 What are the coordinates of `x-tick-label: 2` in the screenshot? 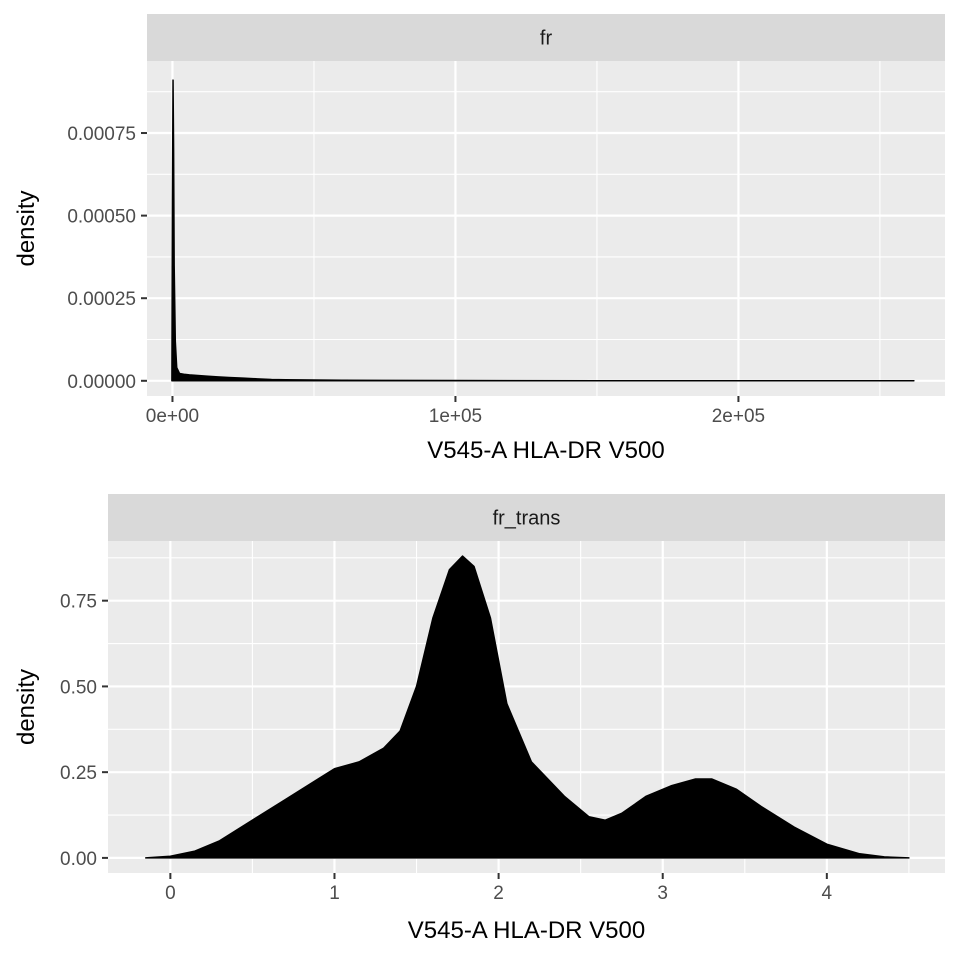 It's located at (498, 893).